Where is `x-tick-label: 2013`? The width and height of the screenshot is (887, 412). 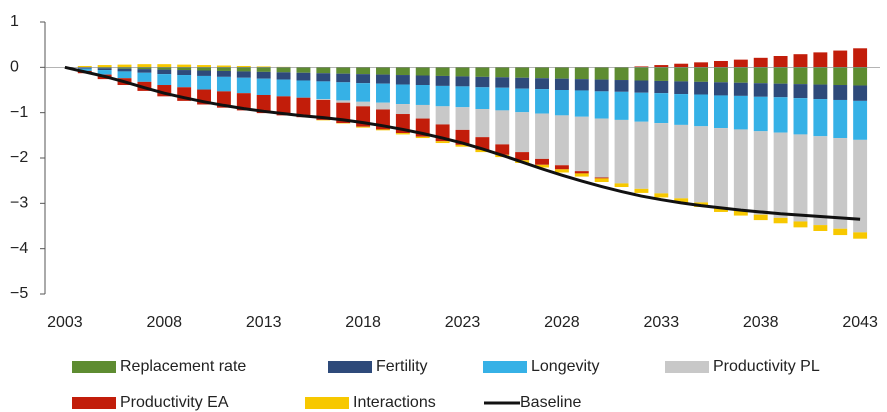
x-tick-label: 2013 is located at coordinates (264, 322).